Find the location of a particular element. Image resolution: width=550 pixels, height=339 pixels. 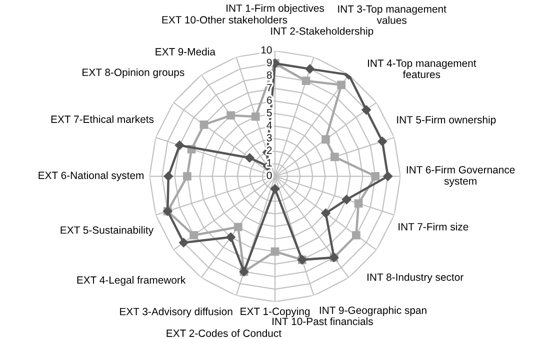

spoke-label: EXT 10-Other stakeholders is located at coordinates (225, 20).